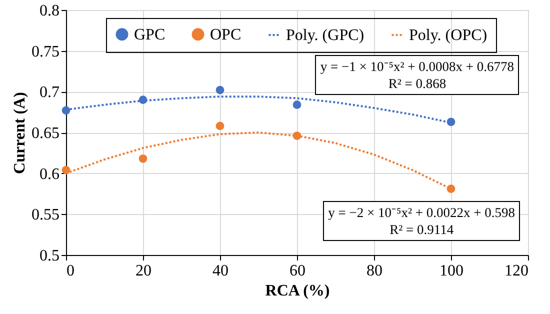  I want to click on x-tick-label: 0, so click(70, 271).